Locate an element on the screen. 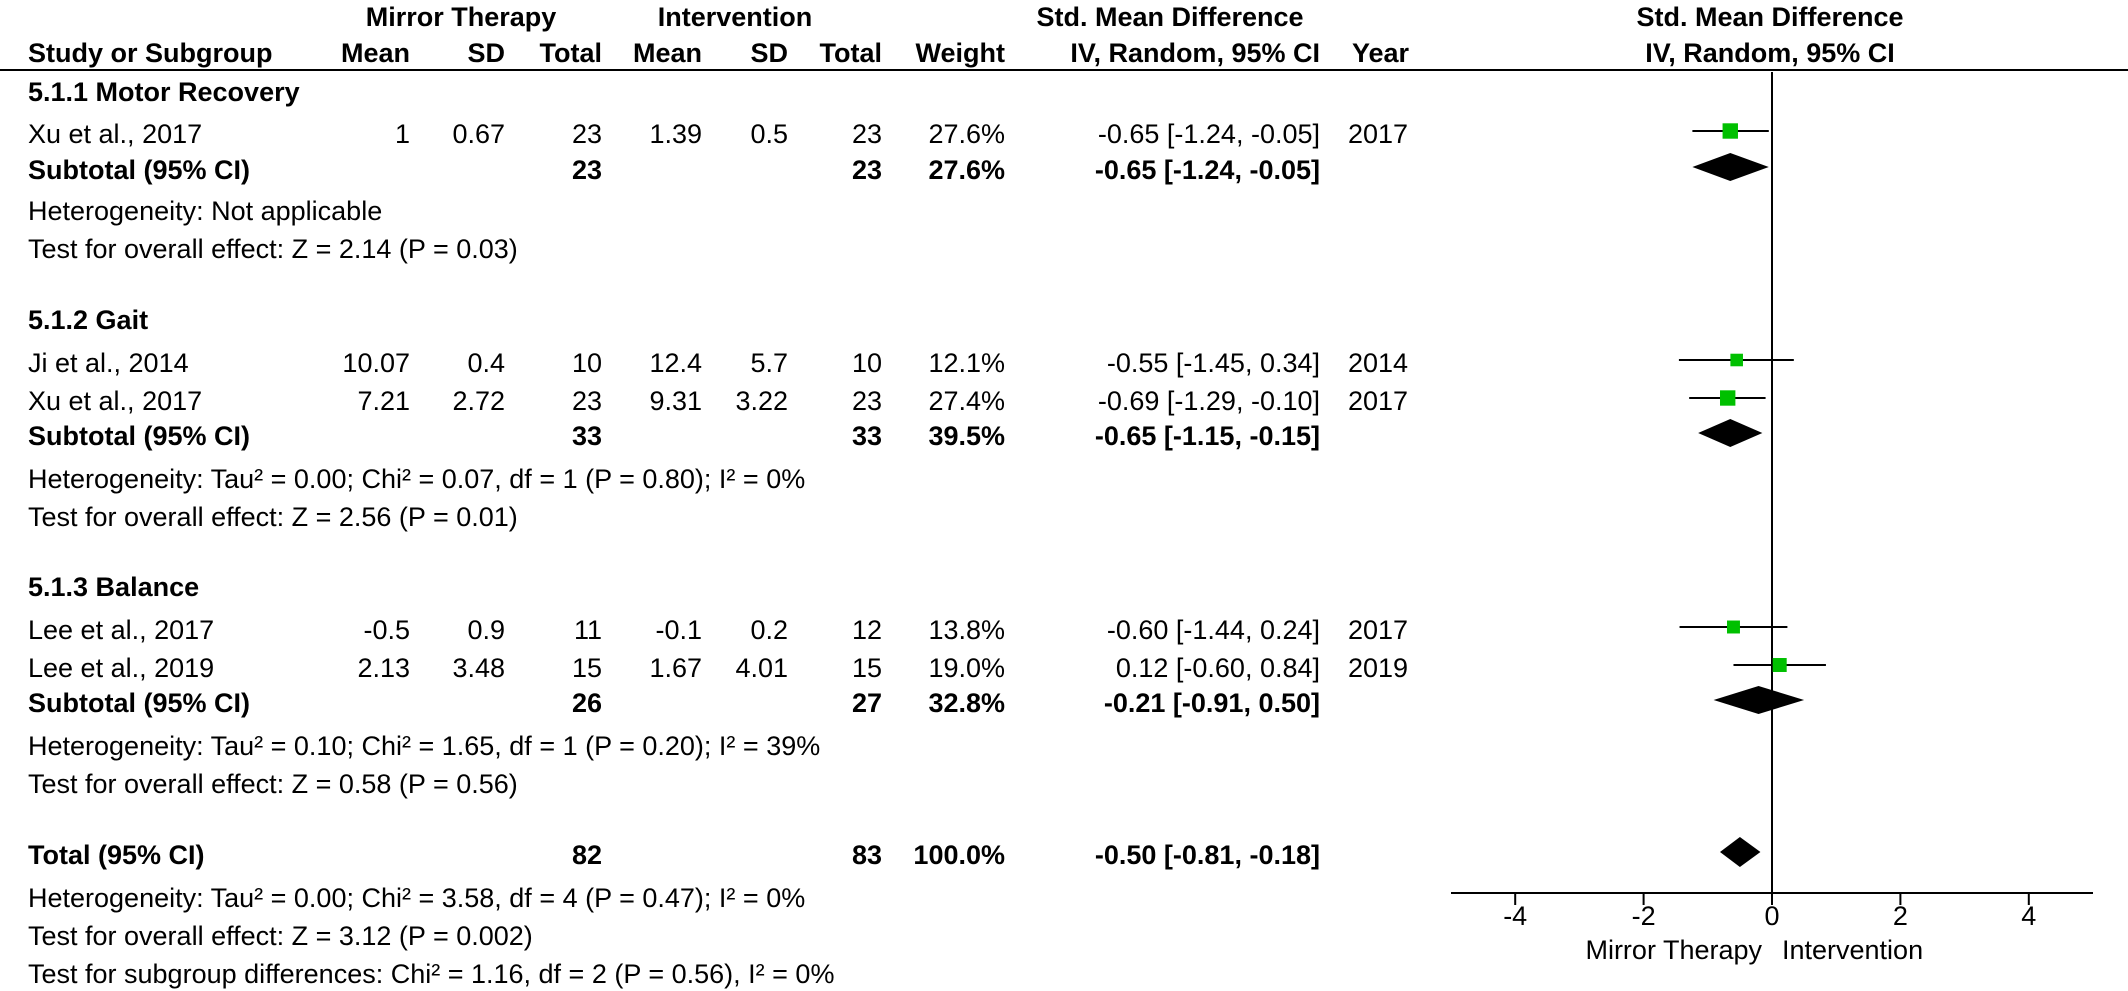 The height and width of the screenshot is (991, 2128). sd1-value: 2.72 is located at coordinates (478, 401).